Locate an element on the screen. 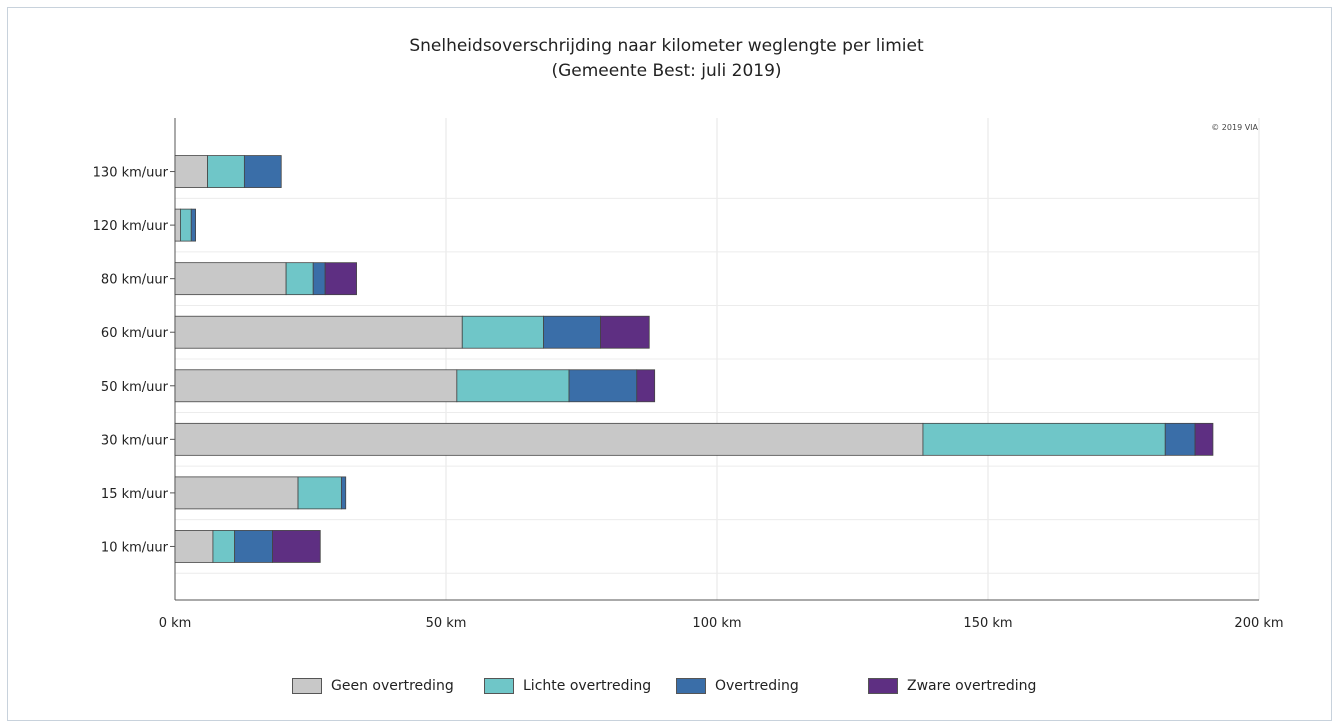  legend-item: Lichte overtreding is located at coordinates (567, 686).